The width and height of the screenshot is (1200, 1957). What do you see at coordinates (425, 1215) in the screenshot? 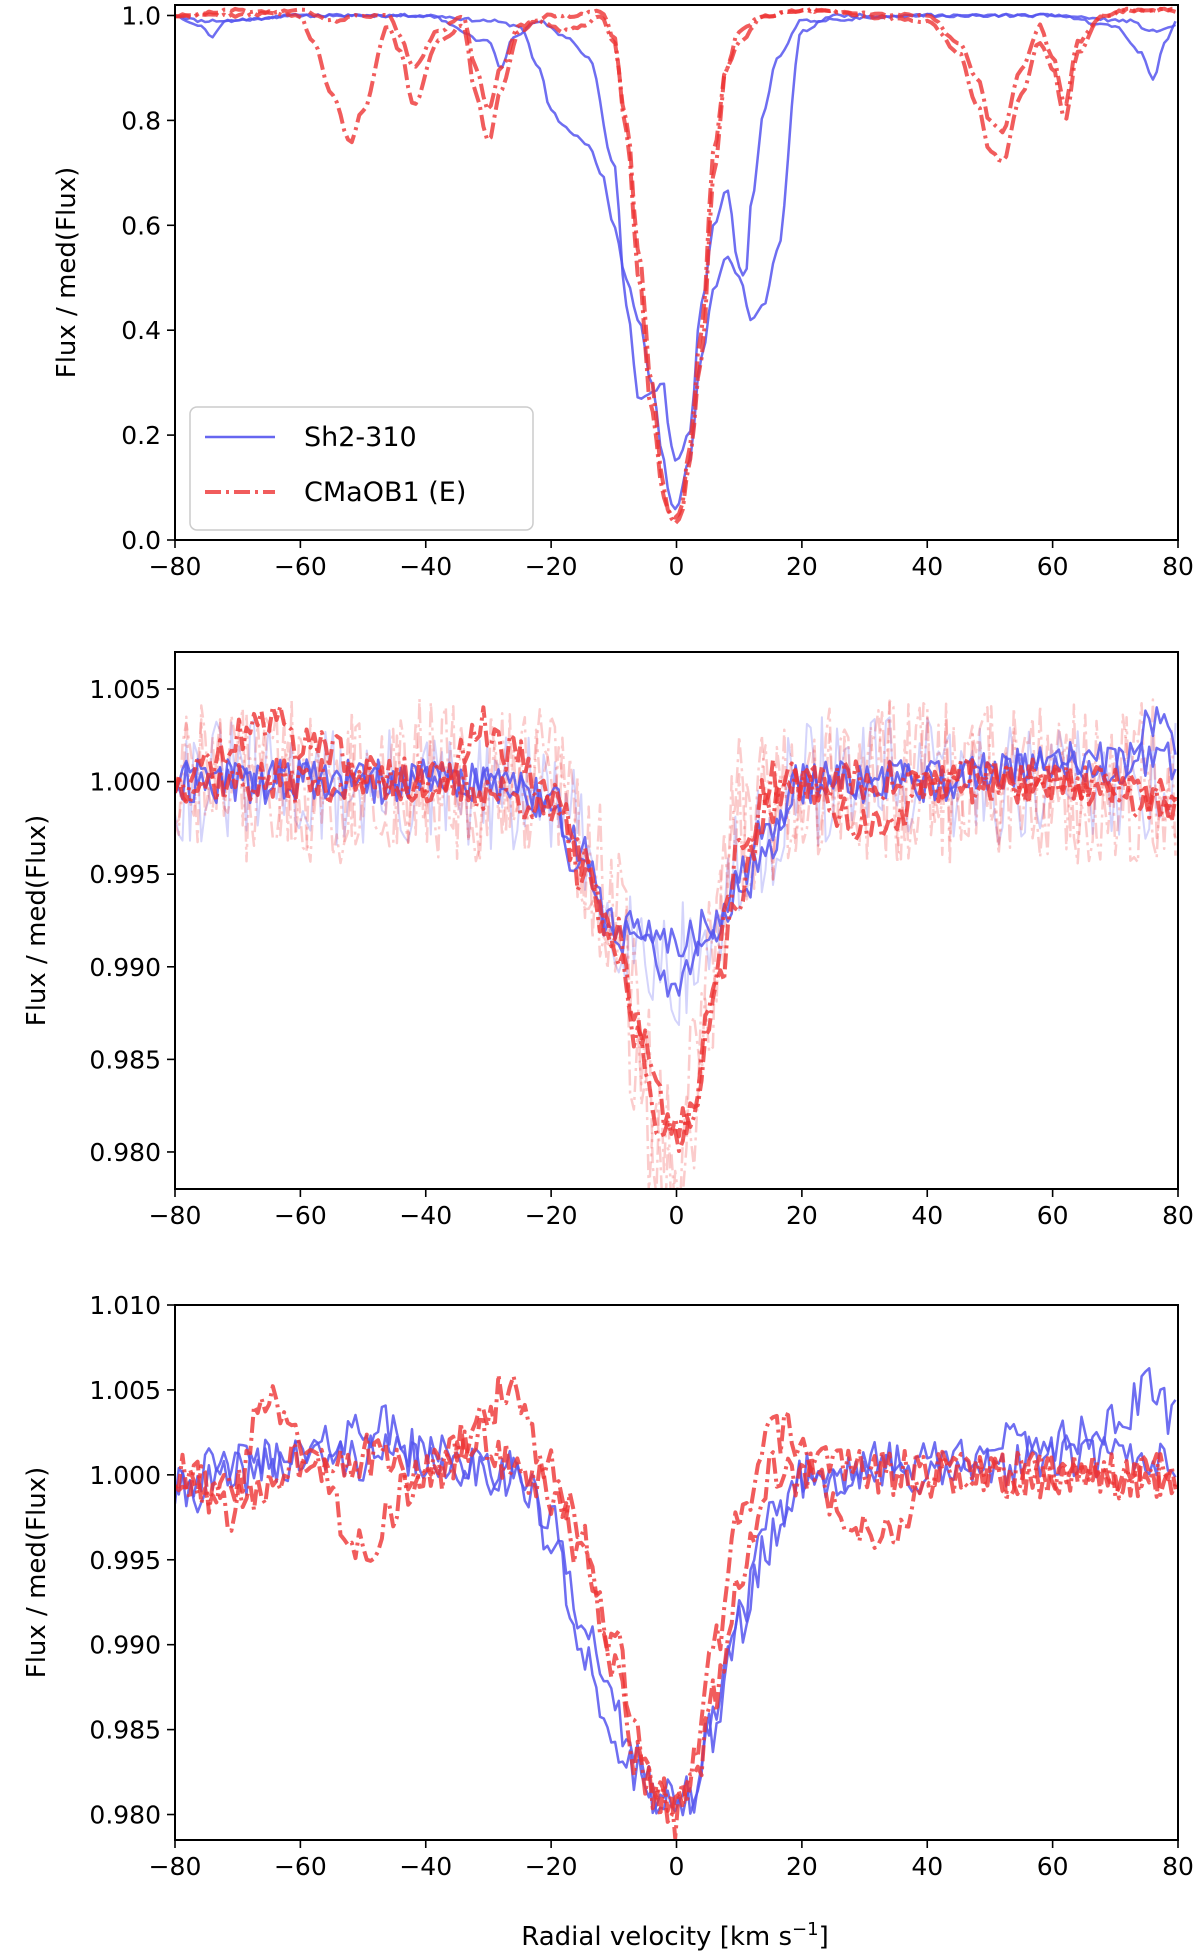
I see `middle-panel-x-tick-label: −40` at bounding box center [425, 1215].